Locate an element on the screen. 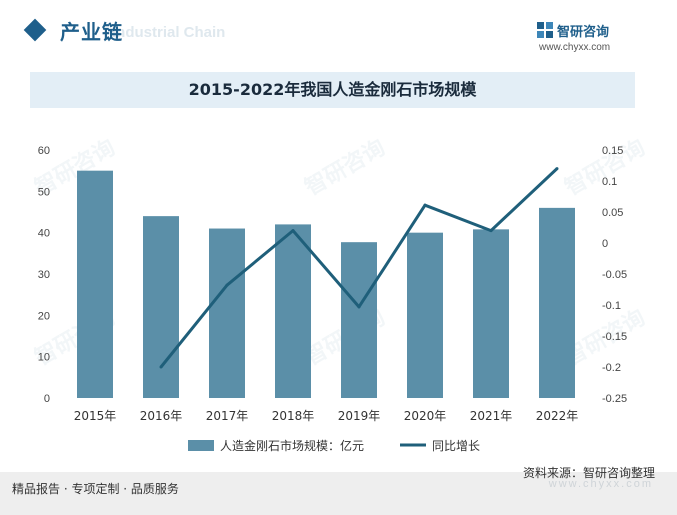 This screenshot has height=515, width=677. chart-title: 2015-2022年我国人造金刚石市场规模 is located at coordinates (332, 90).